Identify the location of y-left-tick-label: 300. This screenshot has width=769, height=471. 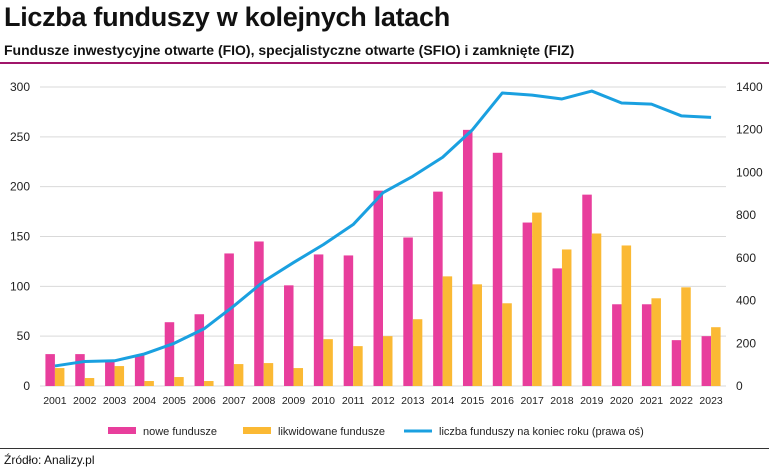
(20, 87).